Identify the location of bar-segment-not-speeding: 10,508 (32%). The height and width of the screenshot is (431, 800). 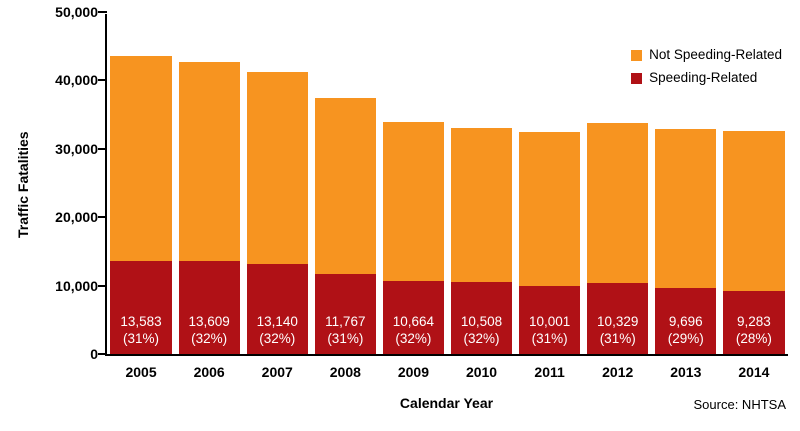
(481, 241).